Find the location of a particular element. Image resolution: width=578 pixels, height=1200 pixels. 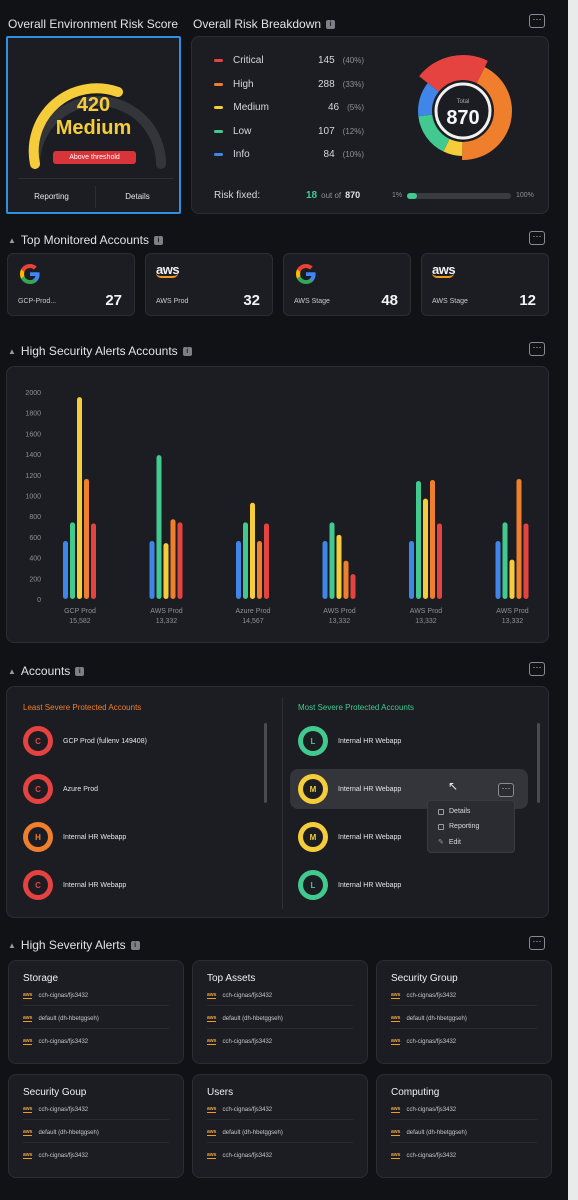

donut-slice-high is located at coordinates (487, 113).